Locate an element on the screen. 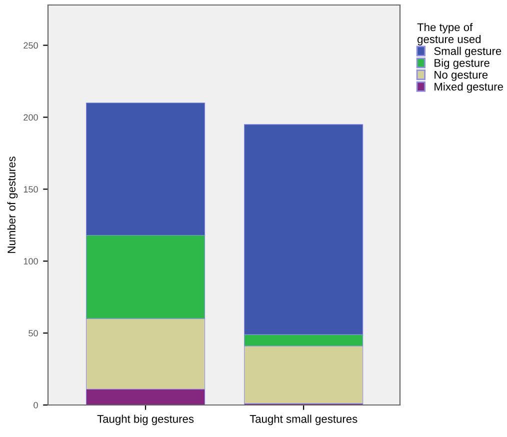 This screenshot has height=437, width=507. x-tick-label: Taught small gestures is located at coordinates (304, 420).